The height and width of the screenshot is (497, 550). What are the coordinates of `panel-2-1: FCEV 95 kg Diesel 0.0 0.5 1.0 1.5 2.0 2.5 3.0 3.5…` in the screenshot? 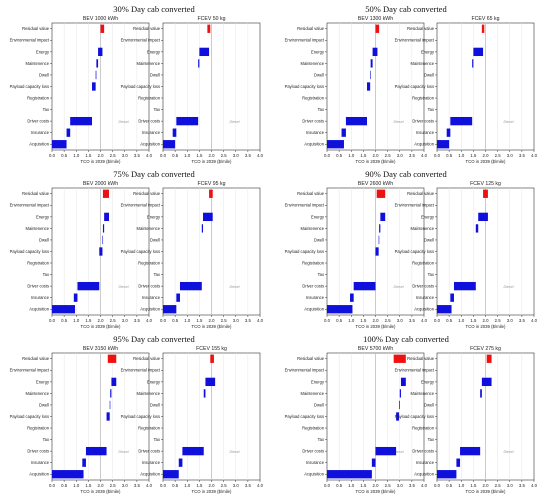 It's located at (192, 255).